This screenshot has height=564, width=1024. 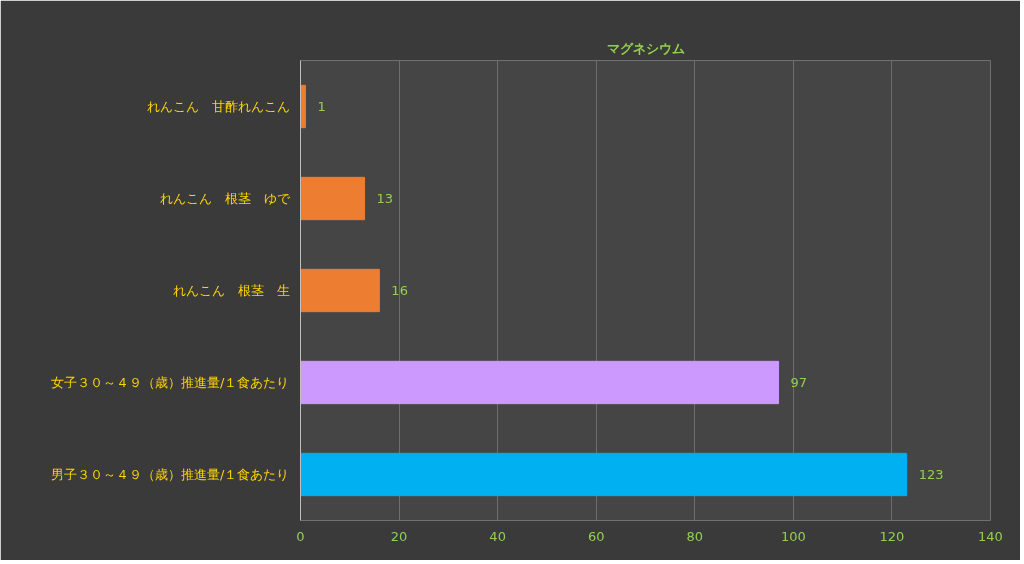 What do you see at coordinates (225, 198) in the screenshot?
I see `y-tick-label: れんこん 根茎 ゆで` at bounding box center [225, 198].